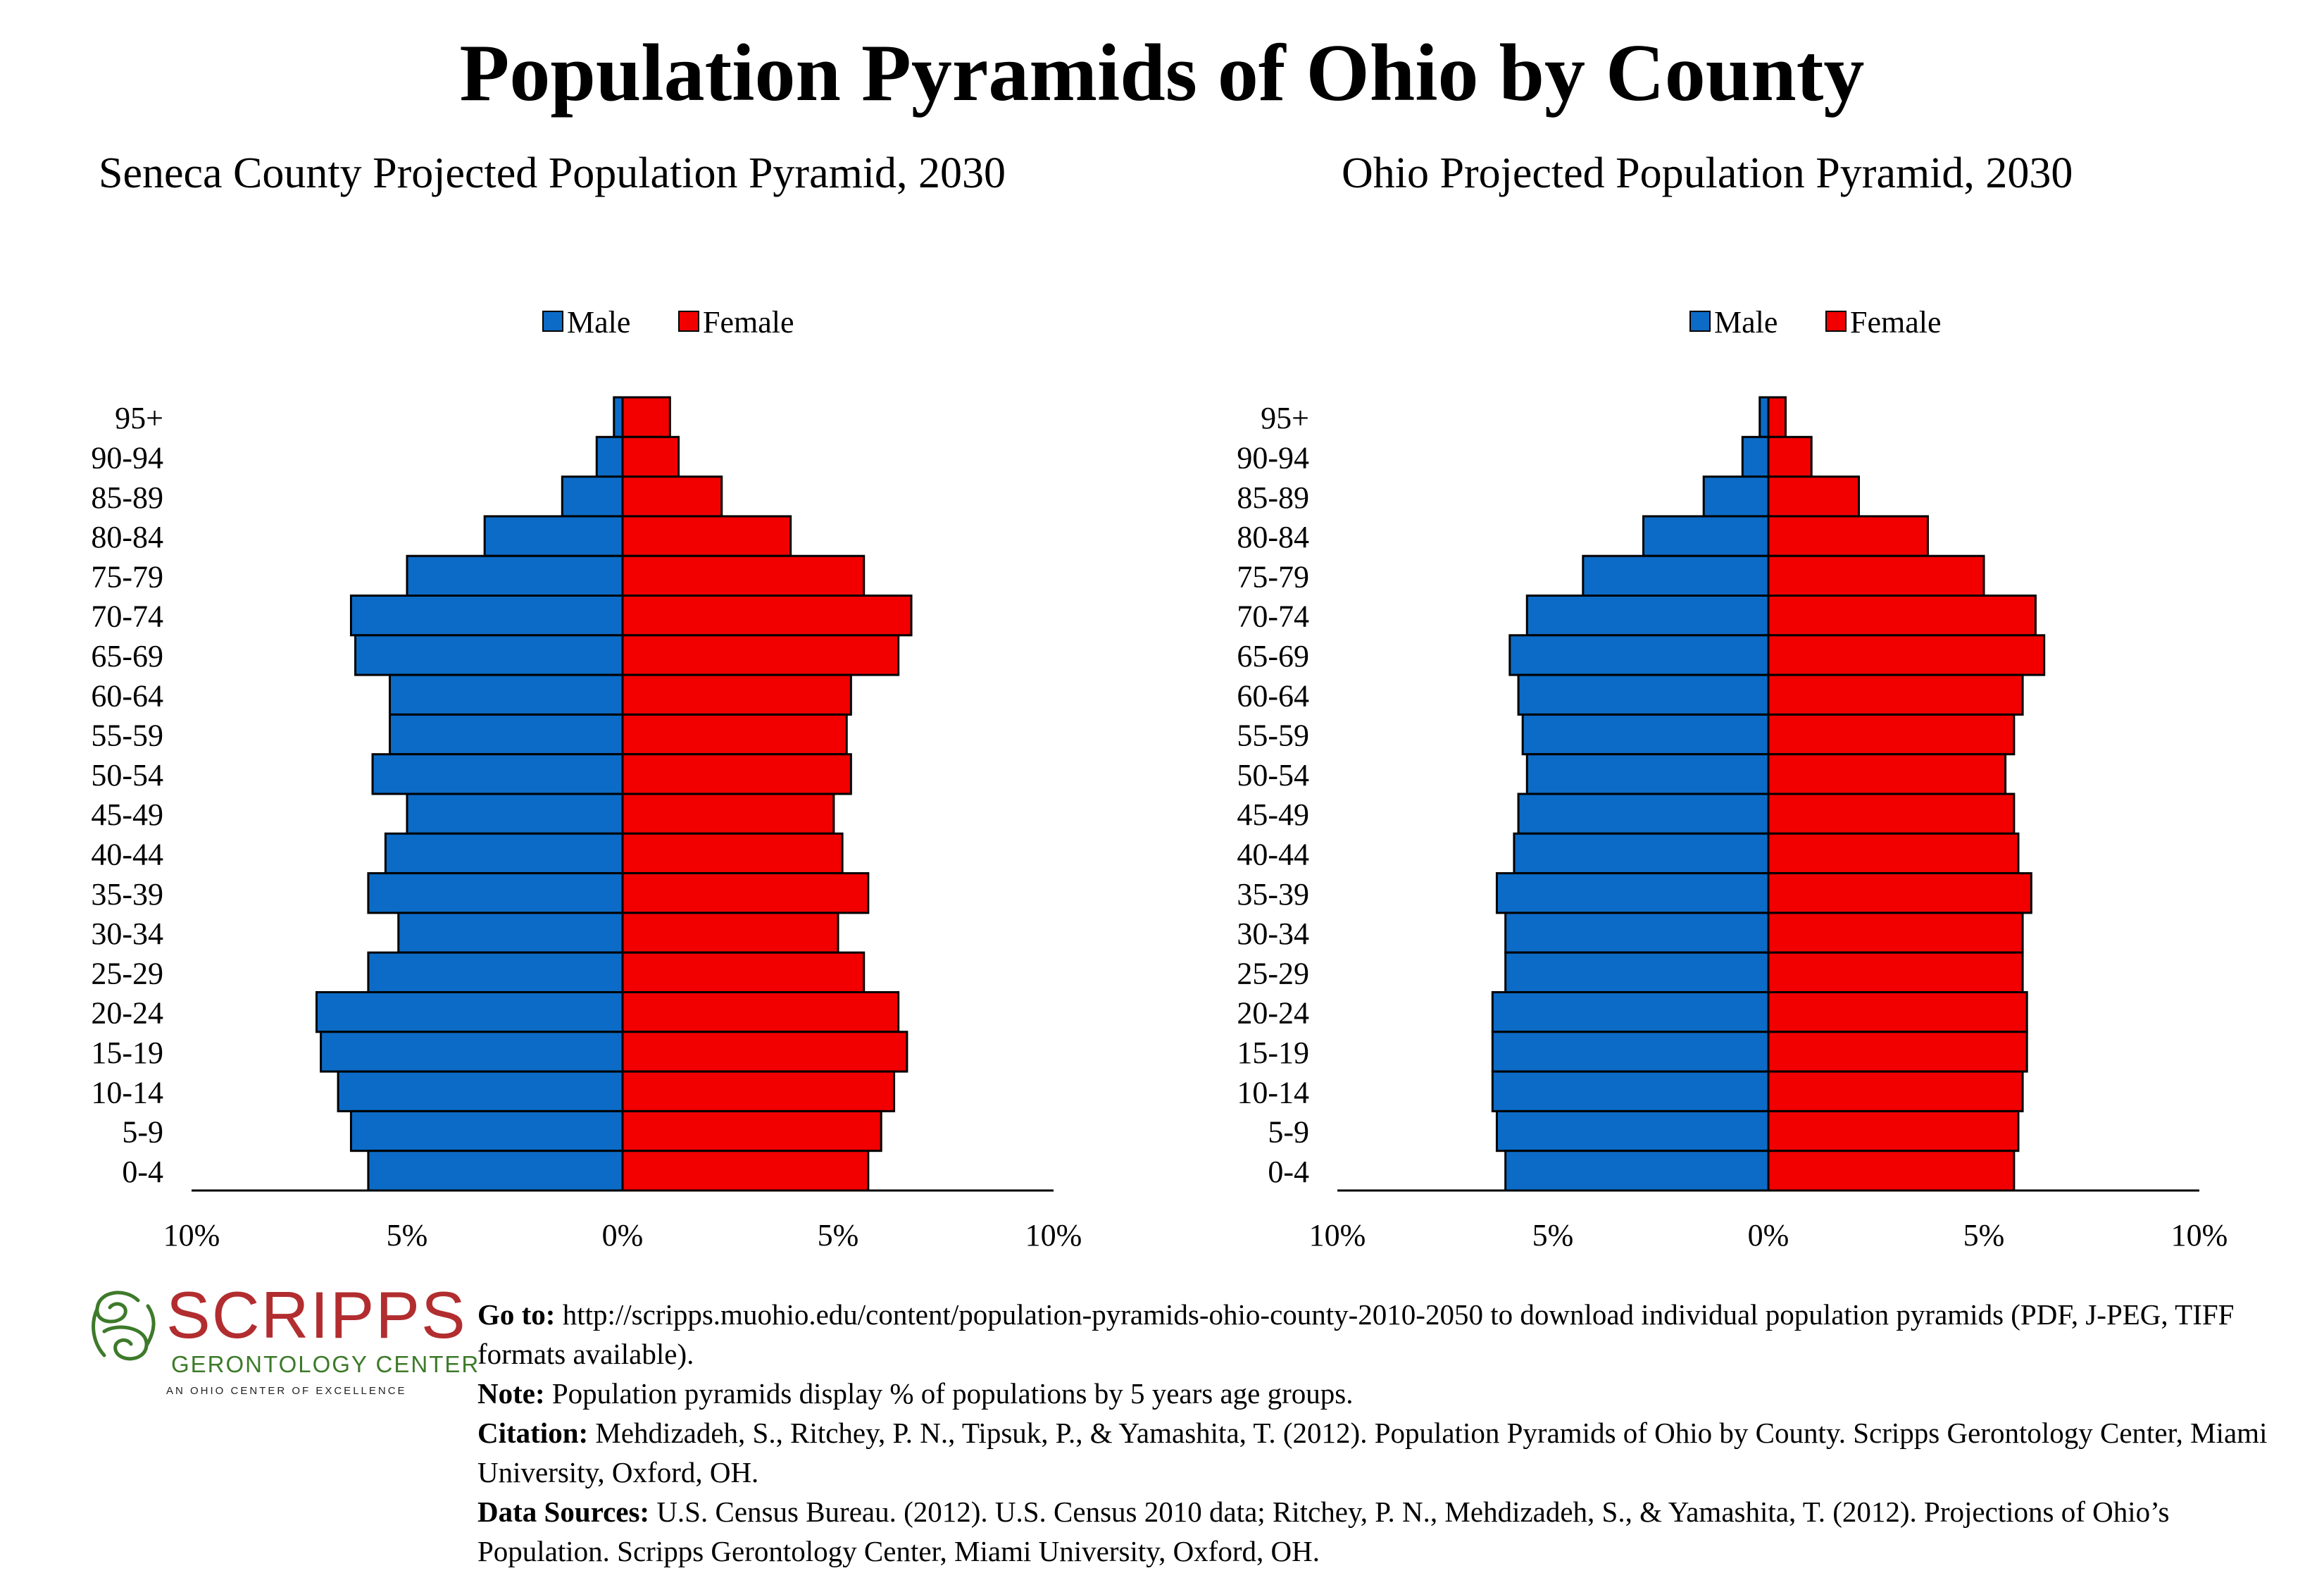 This screenshot has width=2324, height=1585. I want to click on legend-label-male: Male, so click(598, 322).